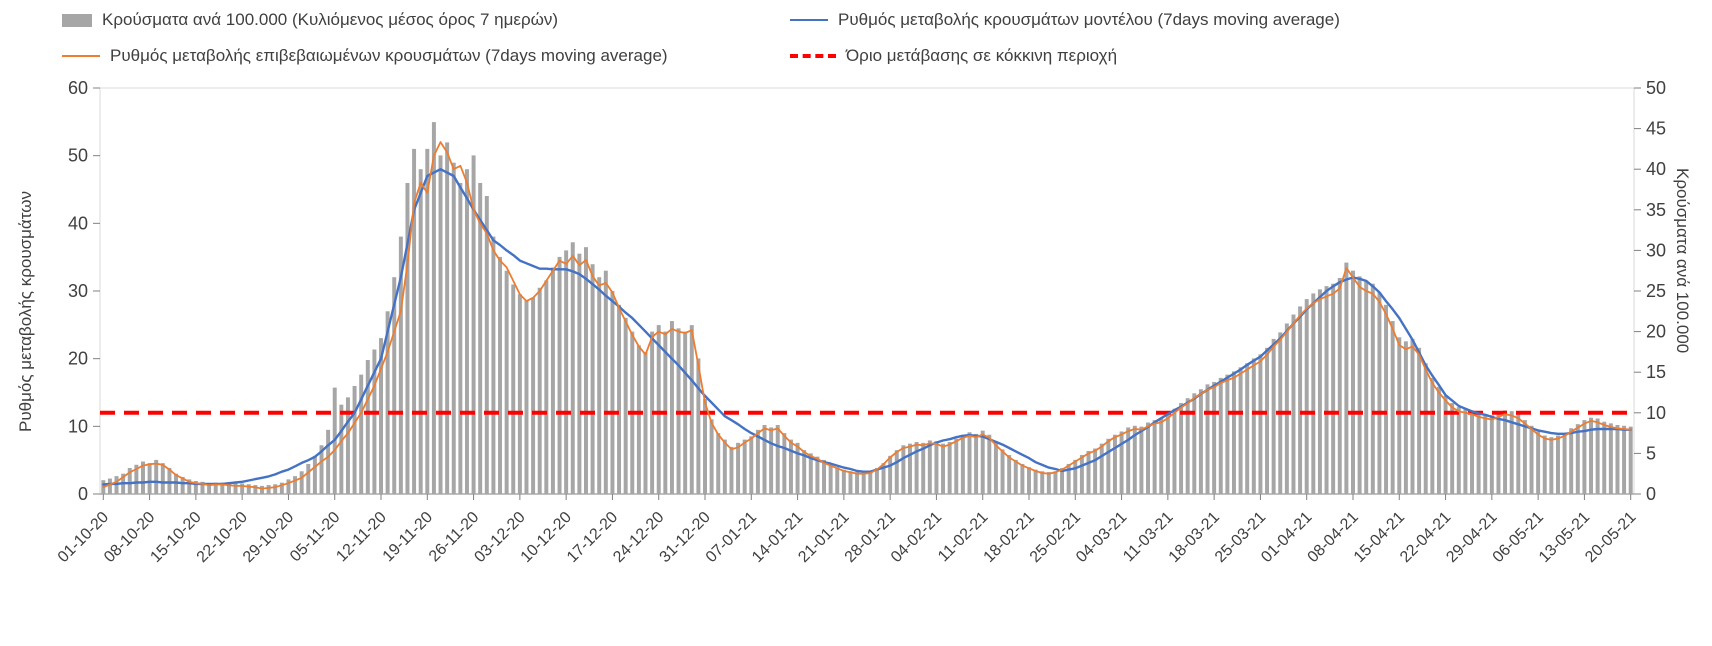  What do you see at coordinates (1610, 537) in the screenshot?
I see `x-tick-label: 20-05-21` at bounding box center [1610, 537].